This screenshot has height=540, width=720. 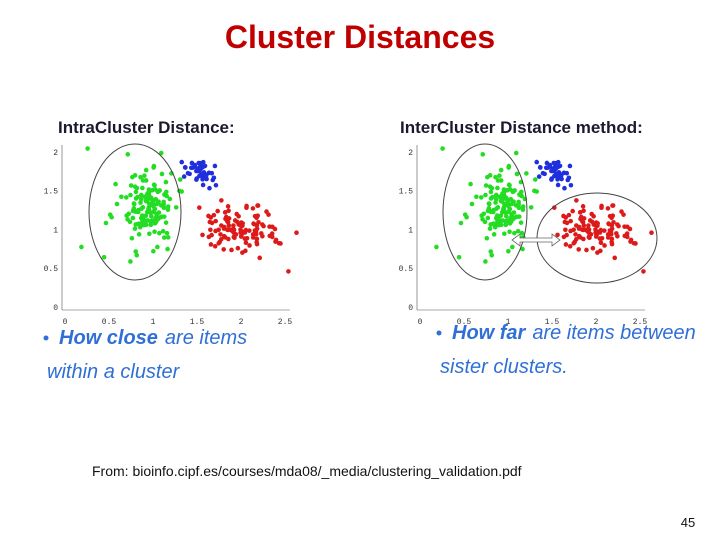 I want to click on y-tick-label: 1.5, so click(x=406, y=192).